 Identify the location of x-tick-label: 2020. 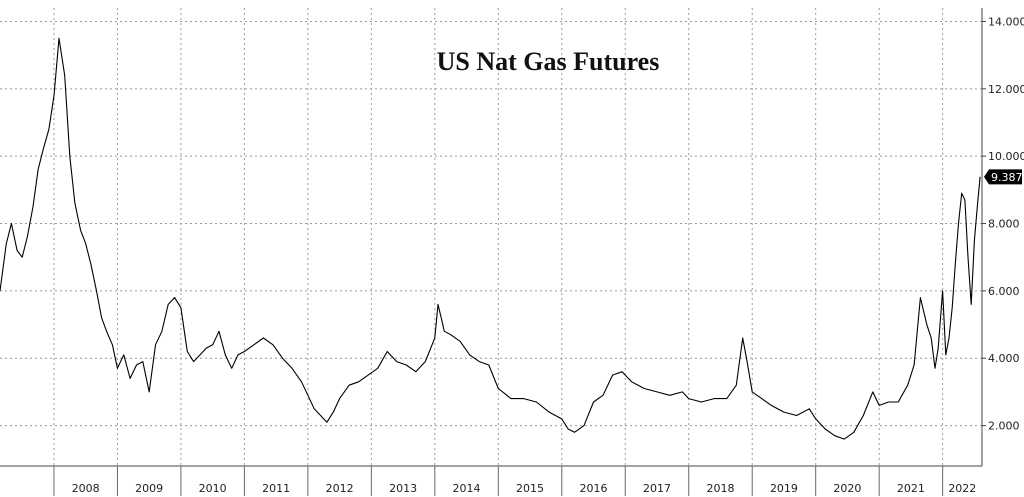
(847, 488).